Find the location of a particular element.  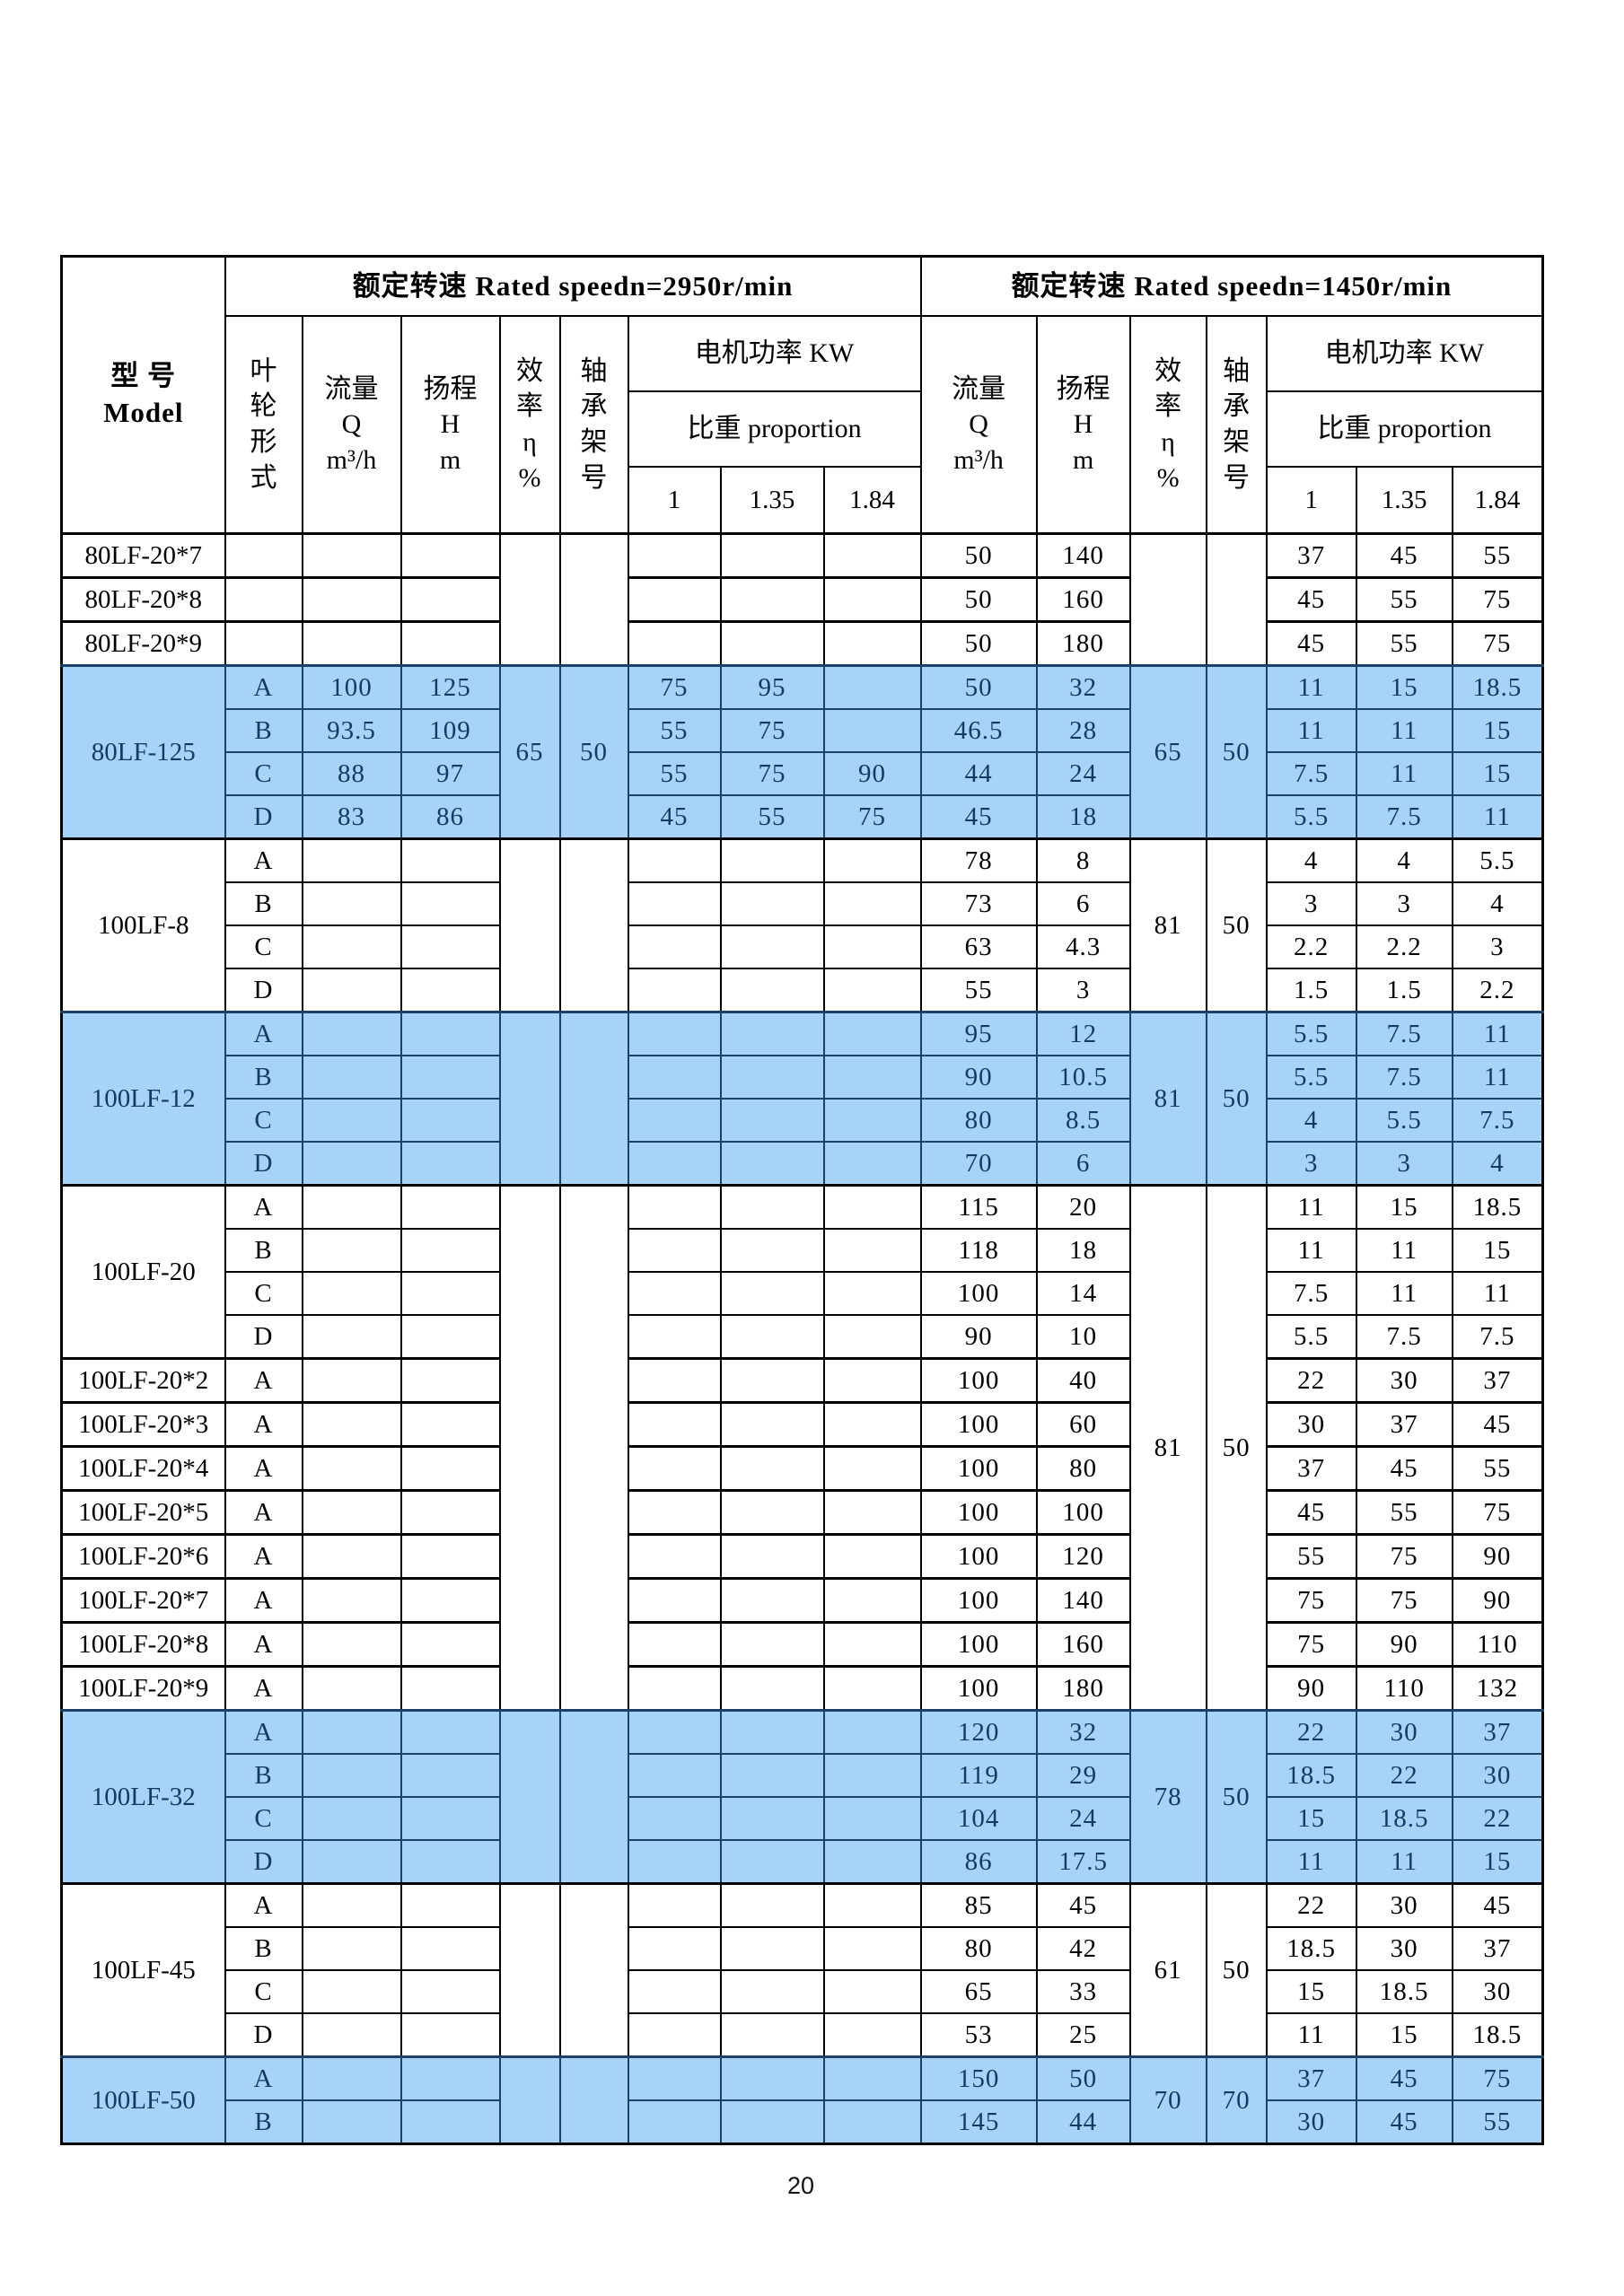

head-1450-cell: 120 is located at coordinates (1083, 1556).